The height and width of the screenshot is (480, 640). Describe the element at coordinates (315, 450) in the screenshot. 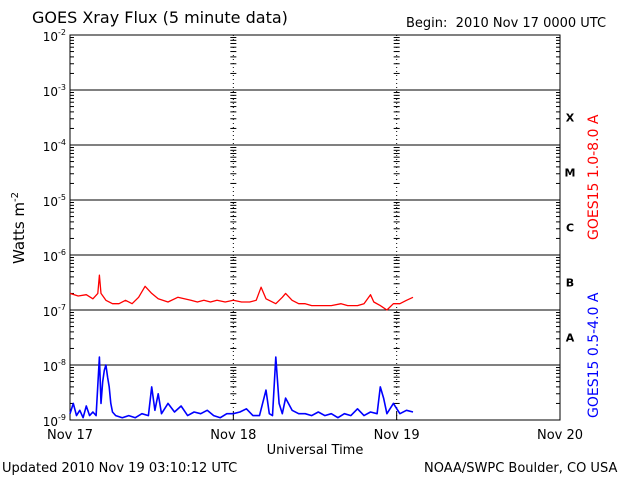

I see `x-axis-label: Universal Time` at that location.